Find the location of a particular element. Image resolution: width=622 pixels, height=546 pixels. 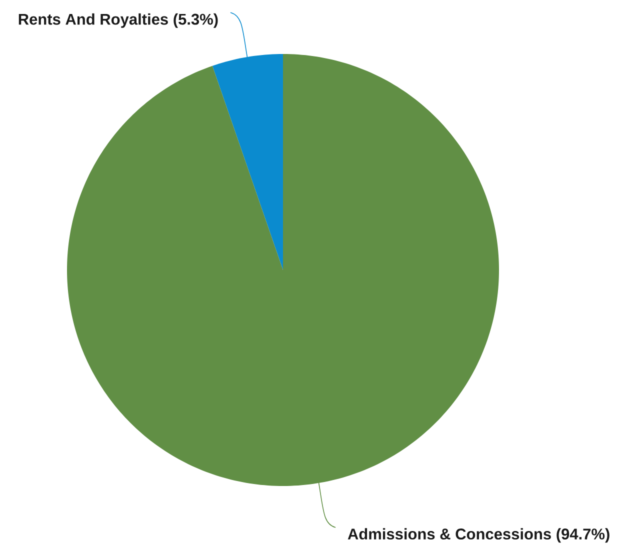

data-label: (5.3%) is located at coordinates (196, 20).